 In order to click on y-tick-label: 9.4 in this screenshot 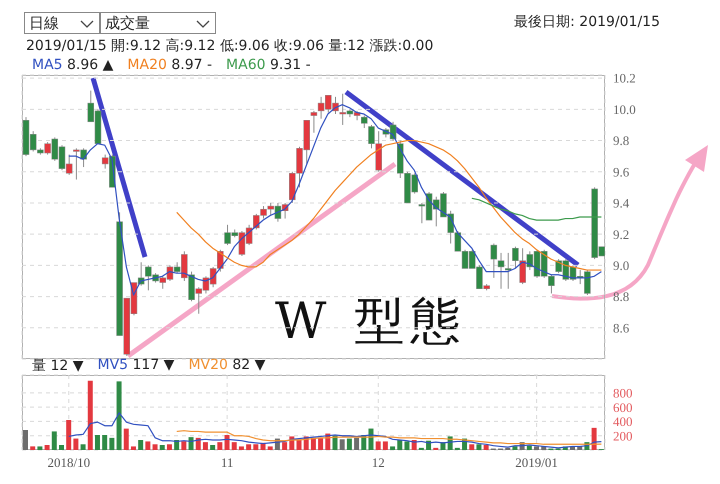, I will do `click(621, 203)`.